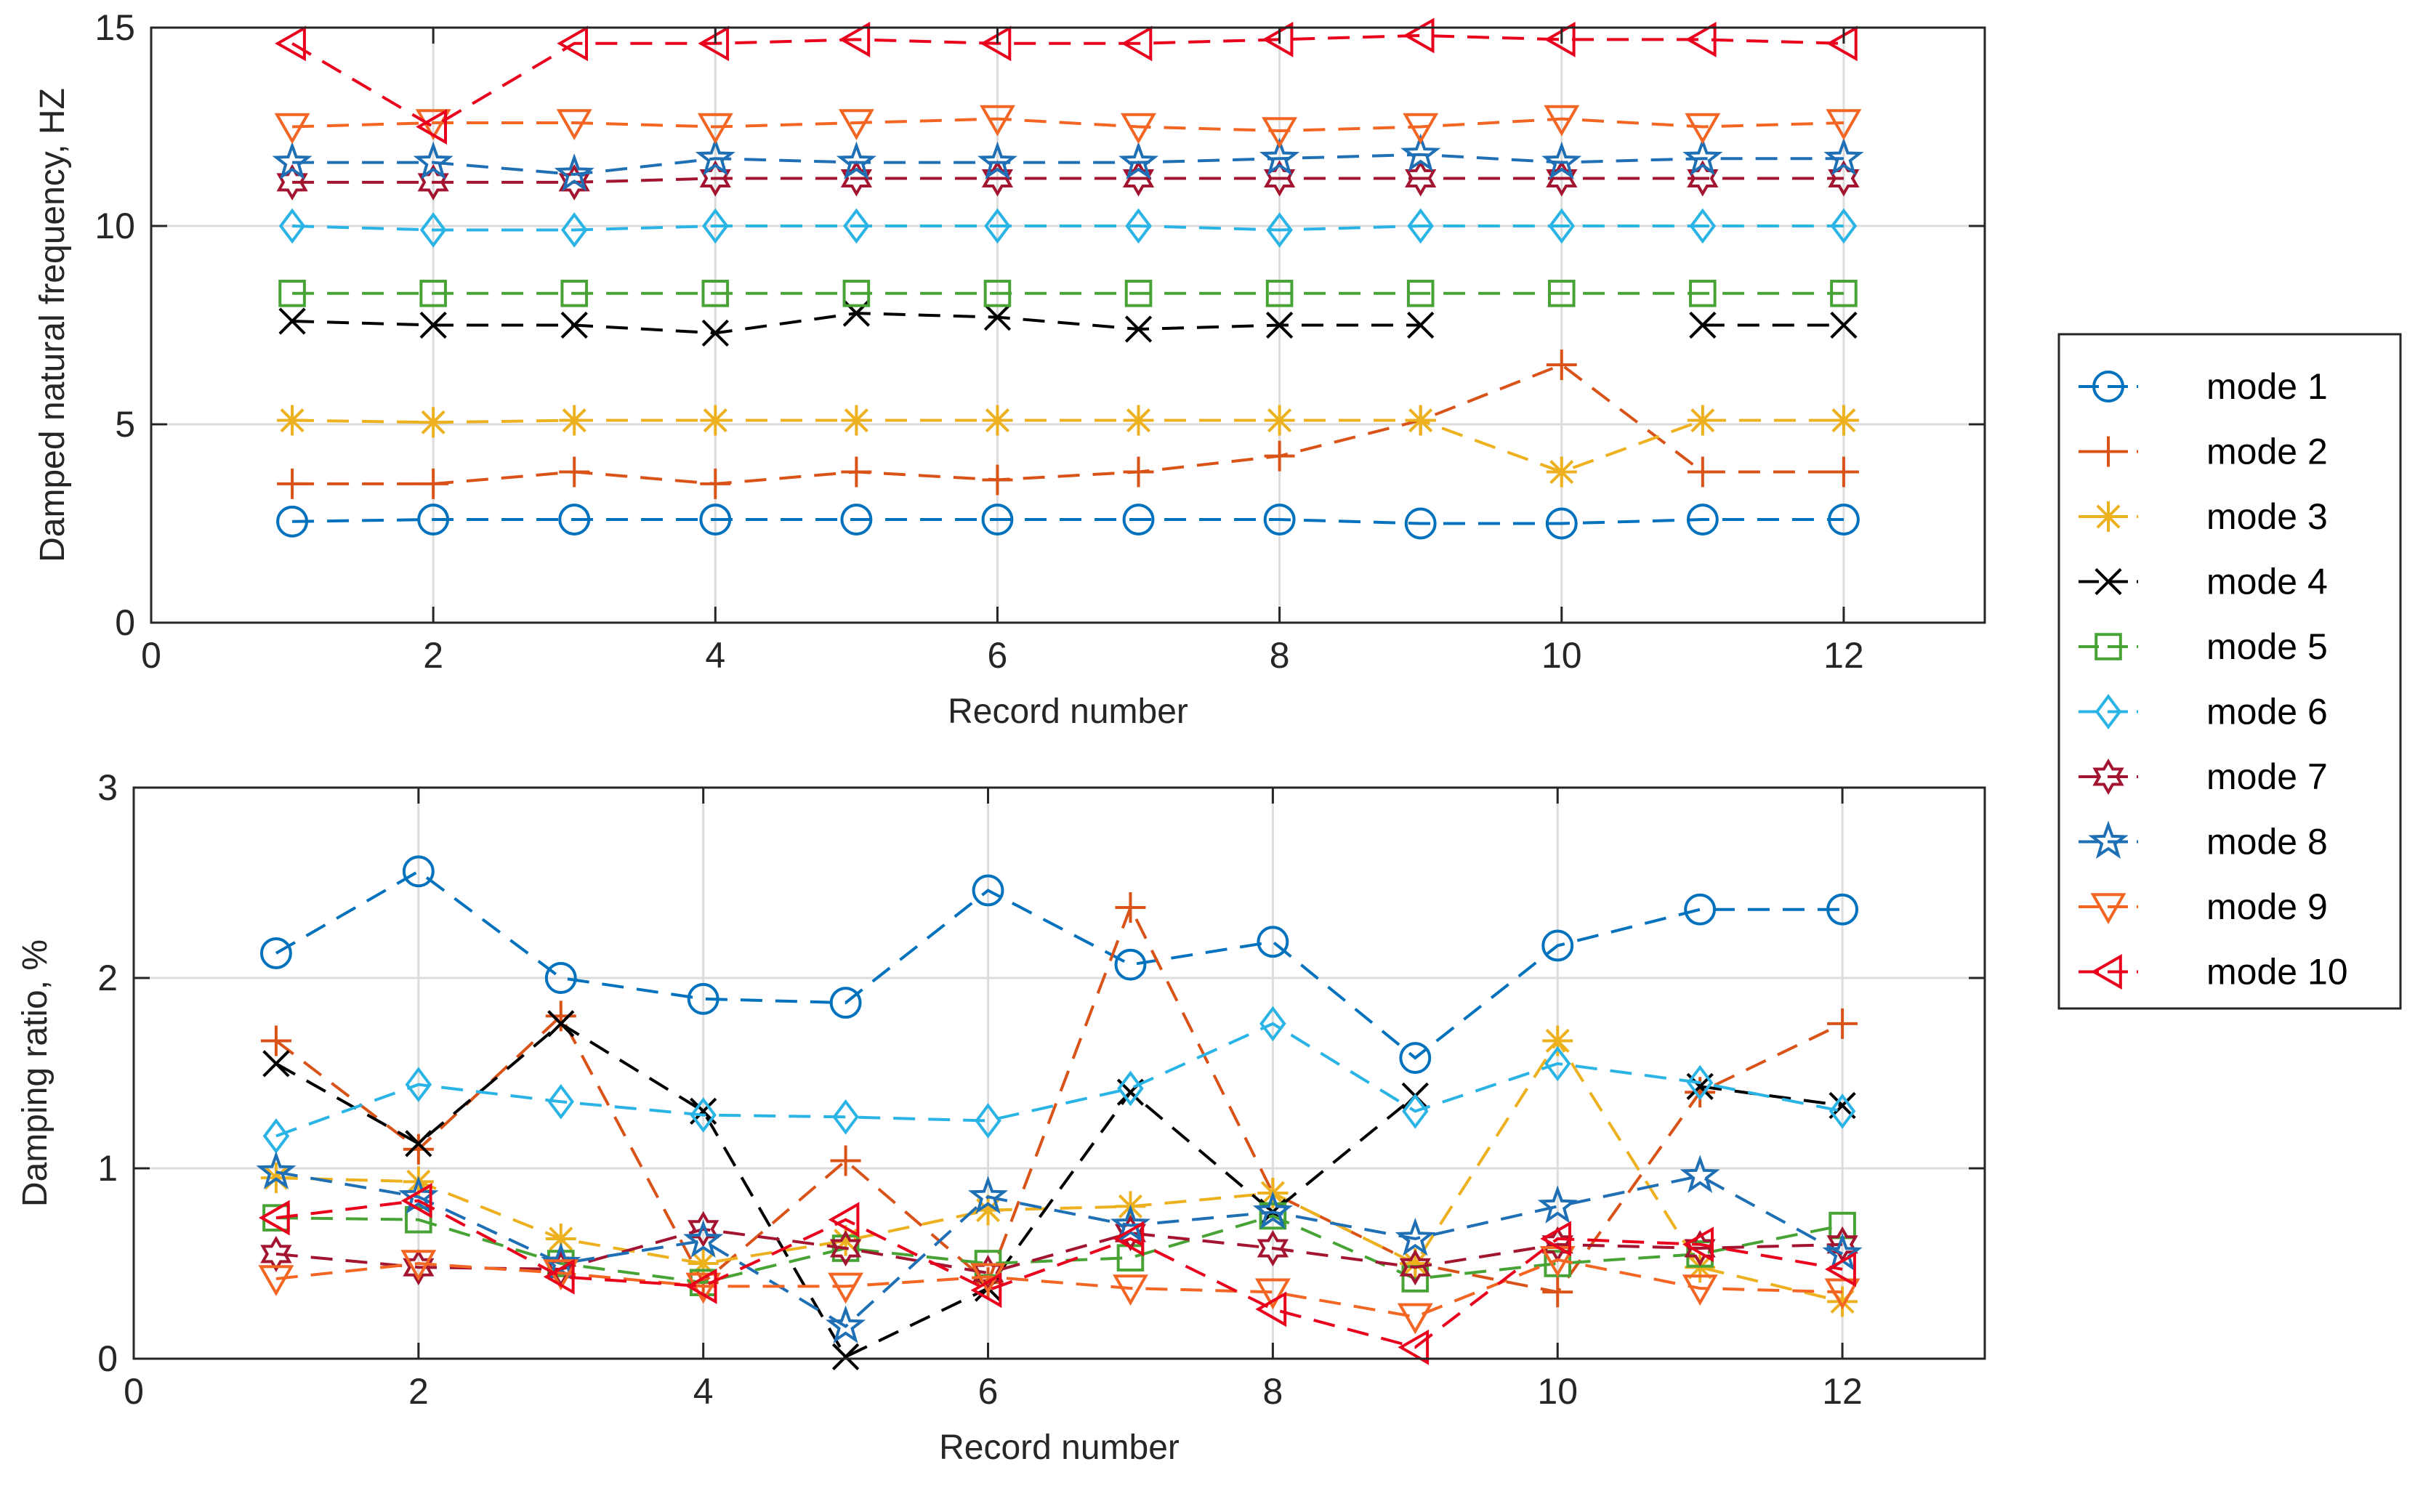  Describe the element at coordinates (2267, 582) in the screenshot. I see `legend-label: mode 4` at that location.